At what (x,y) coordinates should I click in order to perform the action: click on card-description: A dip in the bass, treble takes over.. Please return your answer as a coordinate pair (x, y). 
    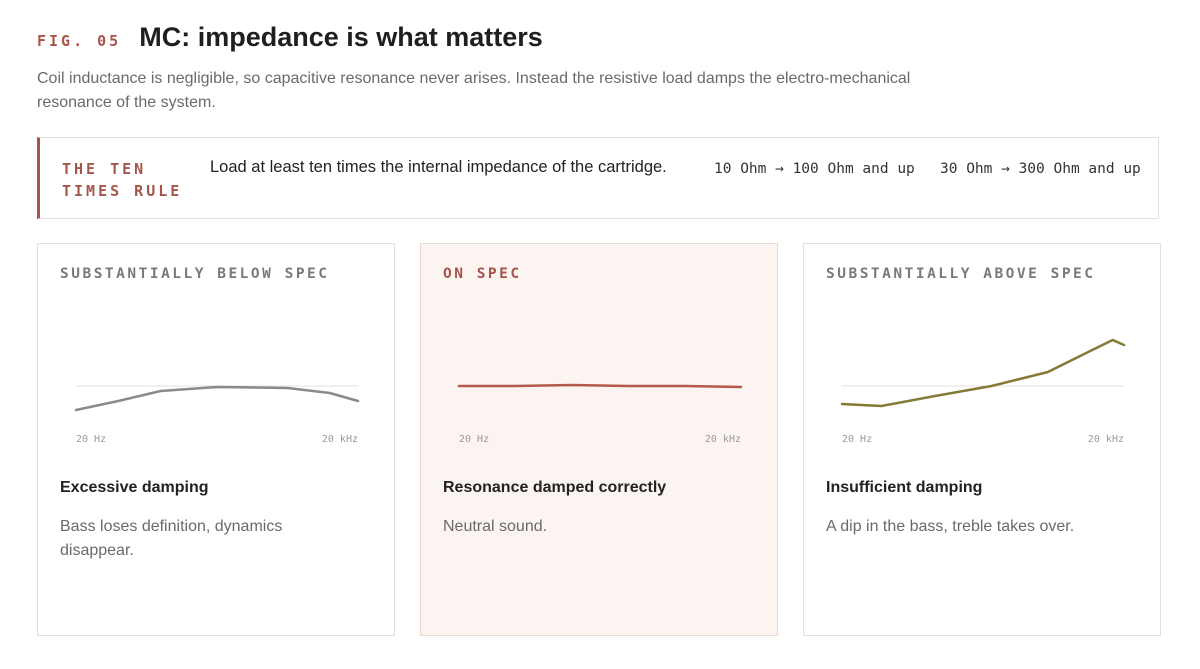
    Looking at the image, I should click on (950, 526).